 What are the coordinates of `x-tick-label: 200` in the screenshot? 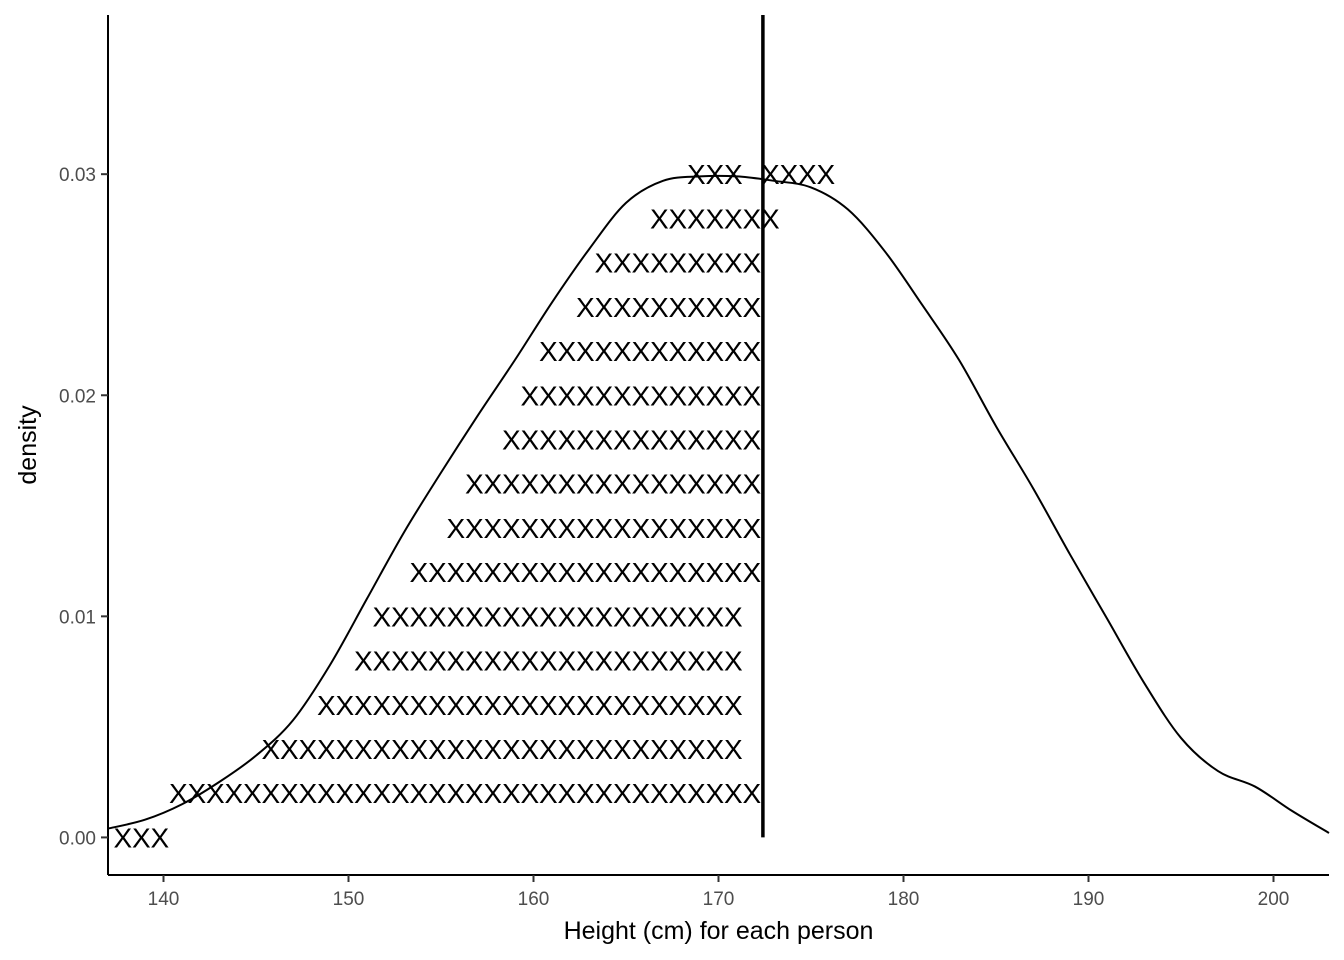 It's located at (1274, 899).